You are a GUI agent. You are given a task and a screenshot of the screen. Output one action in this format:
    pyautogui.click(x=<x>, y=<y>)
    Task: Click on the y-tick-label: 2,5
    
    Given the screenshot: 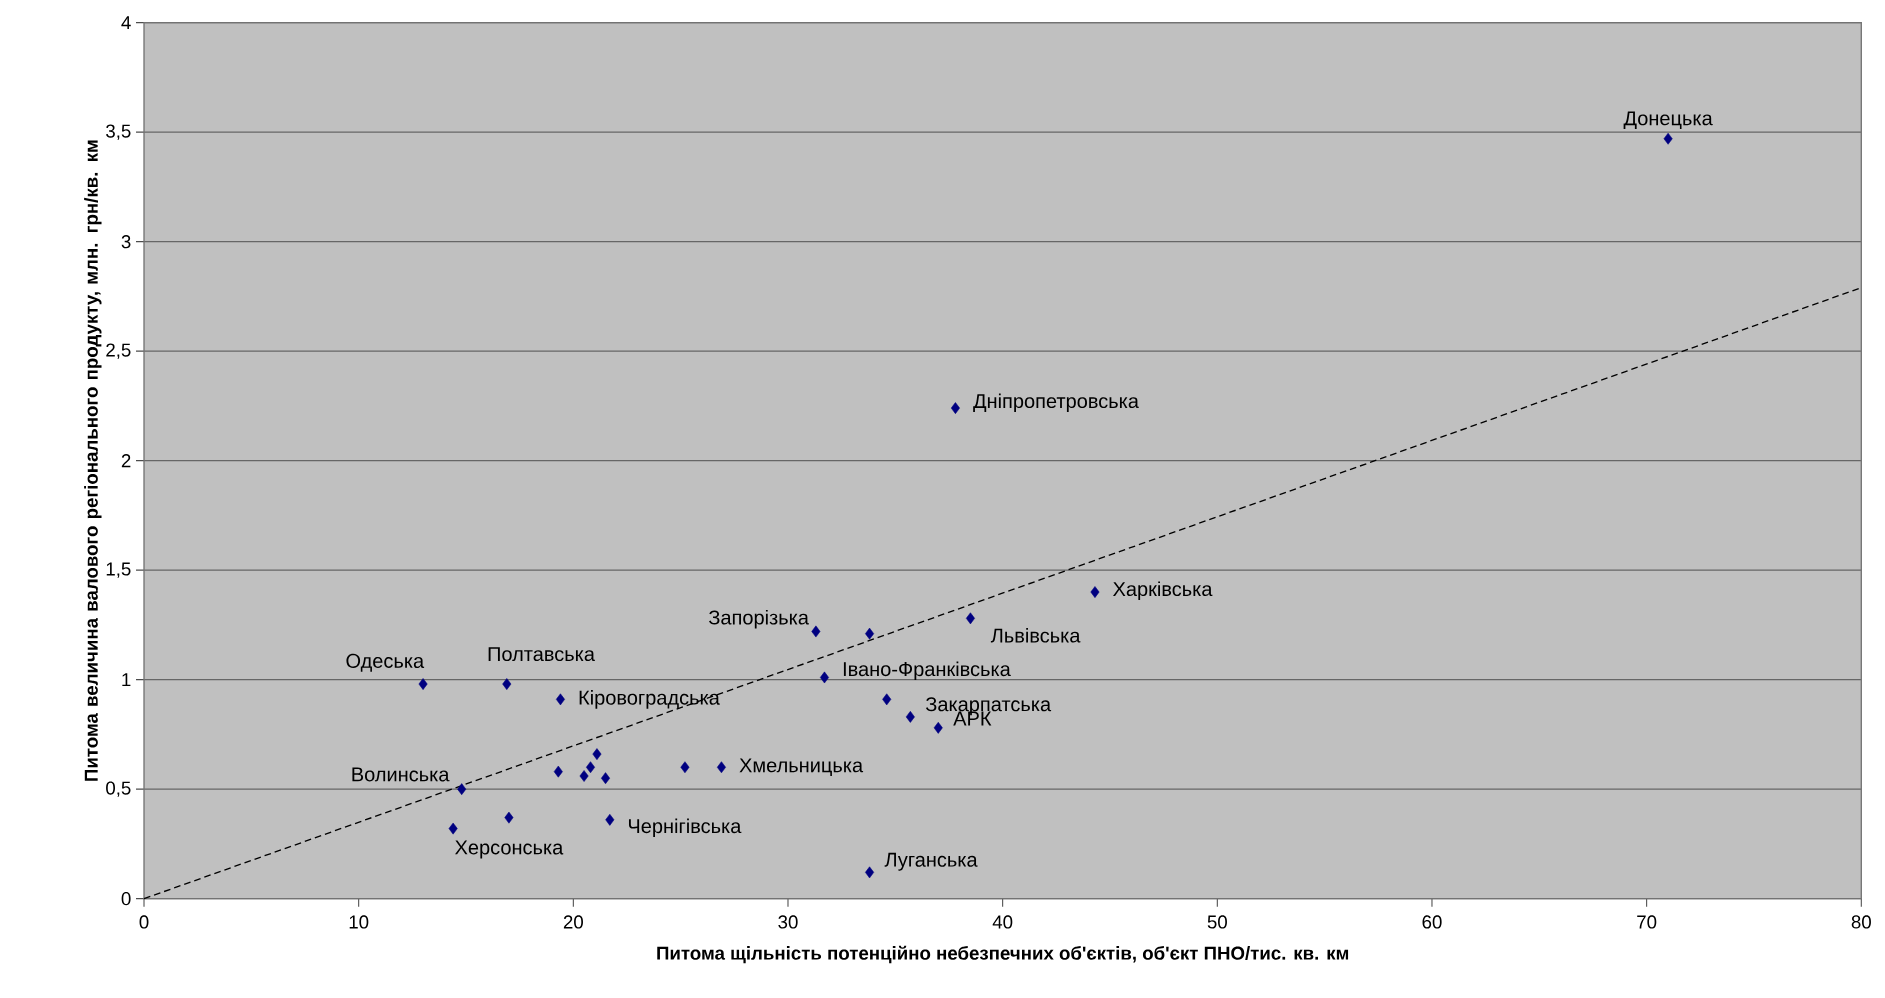 What is the action you would take?
    pyautogui.click(x=118, y=351)
    